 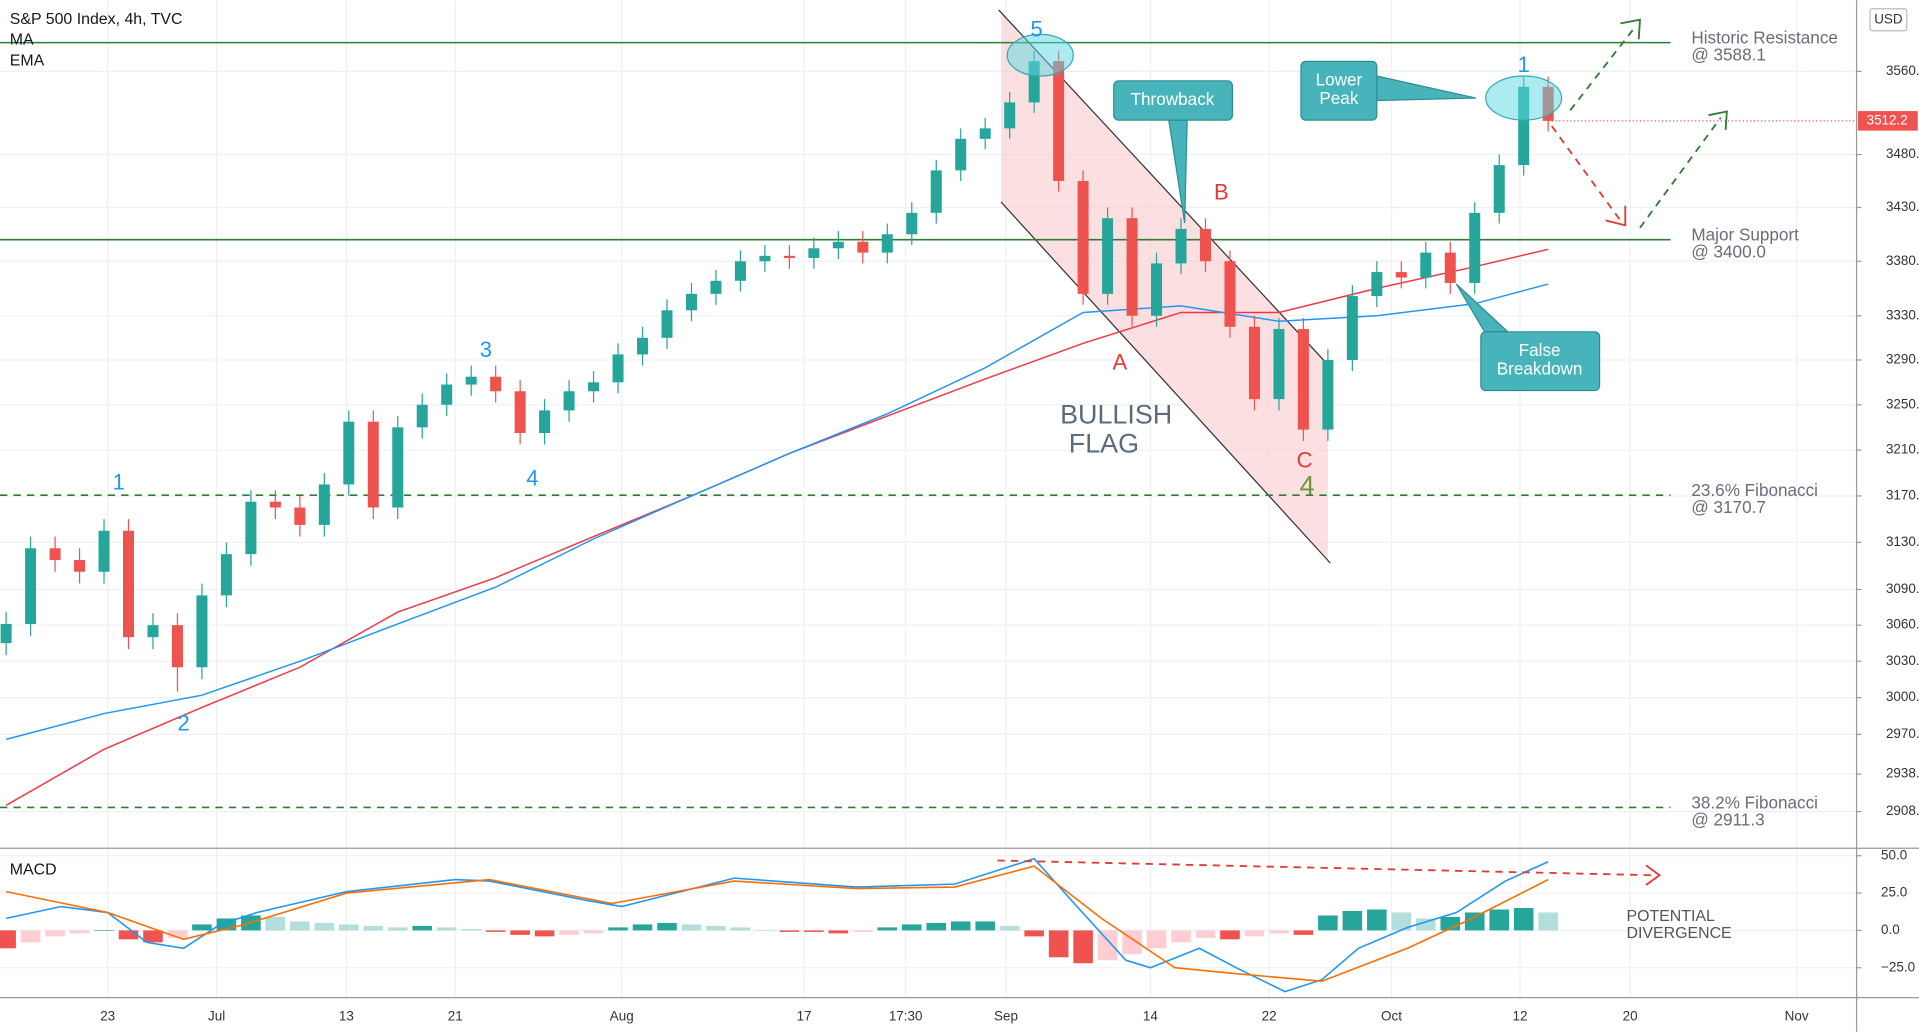 I want to click on y-tick-label: 3480.0, so click(x=1902, y=153).